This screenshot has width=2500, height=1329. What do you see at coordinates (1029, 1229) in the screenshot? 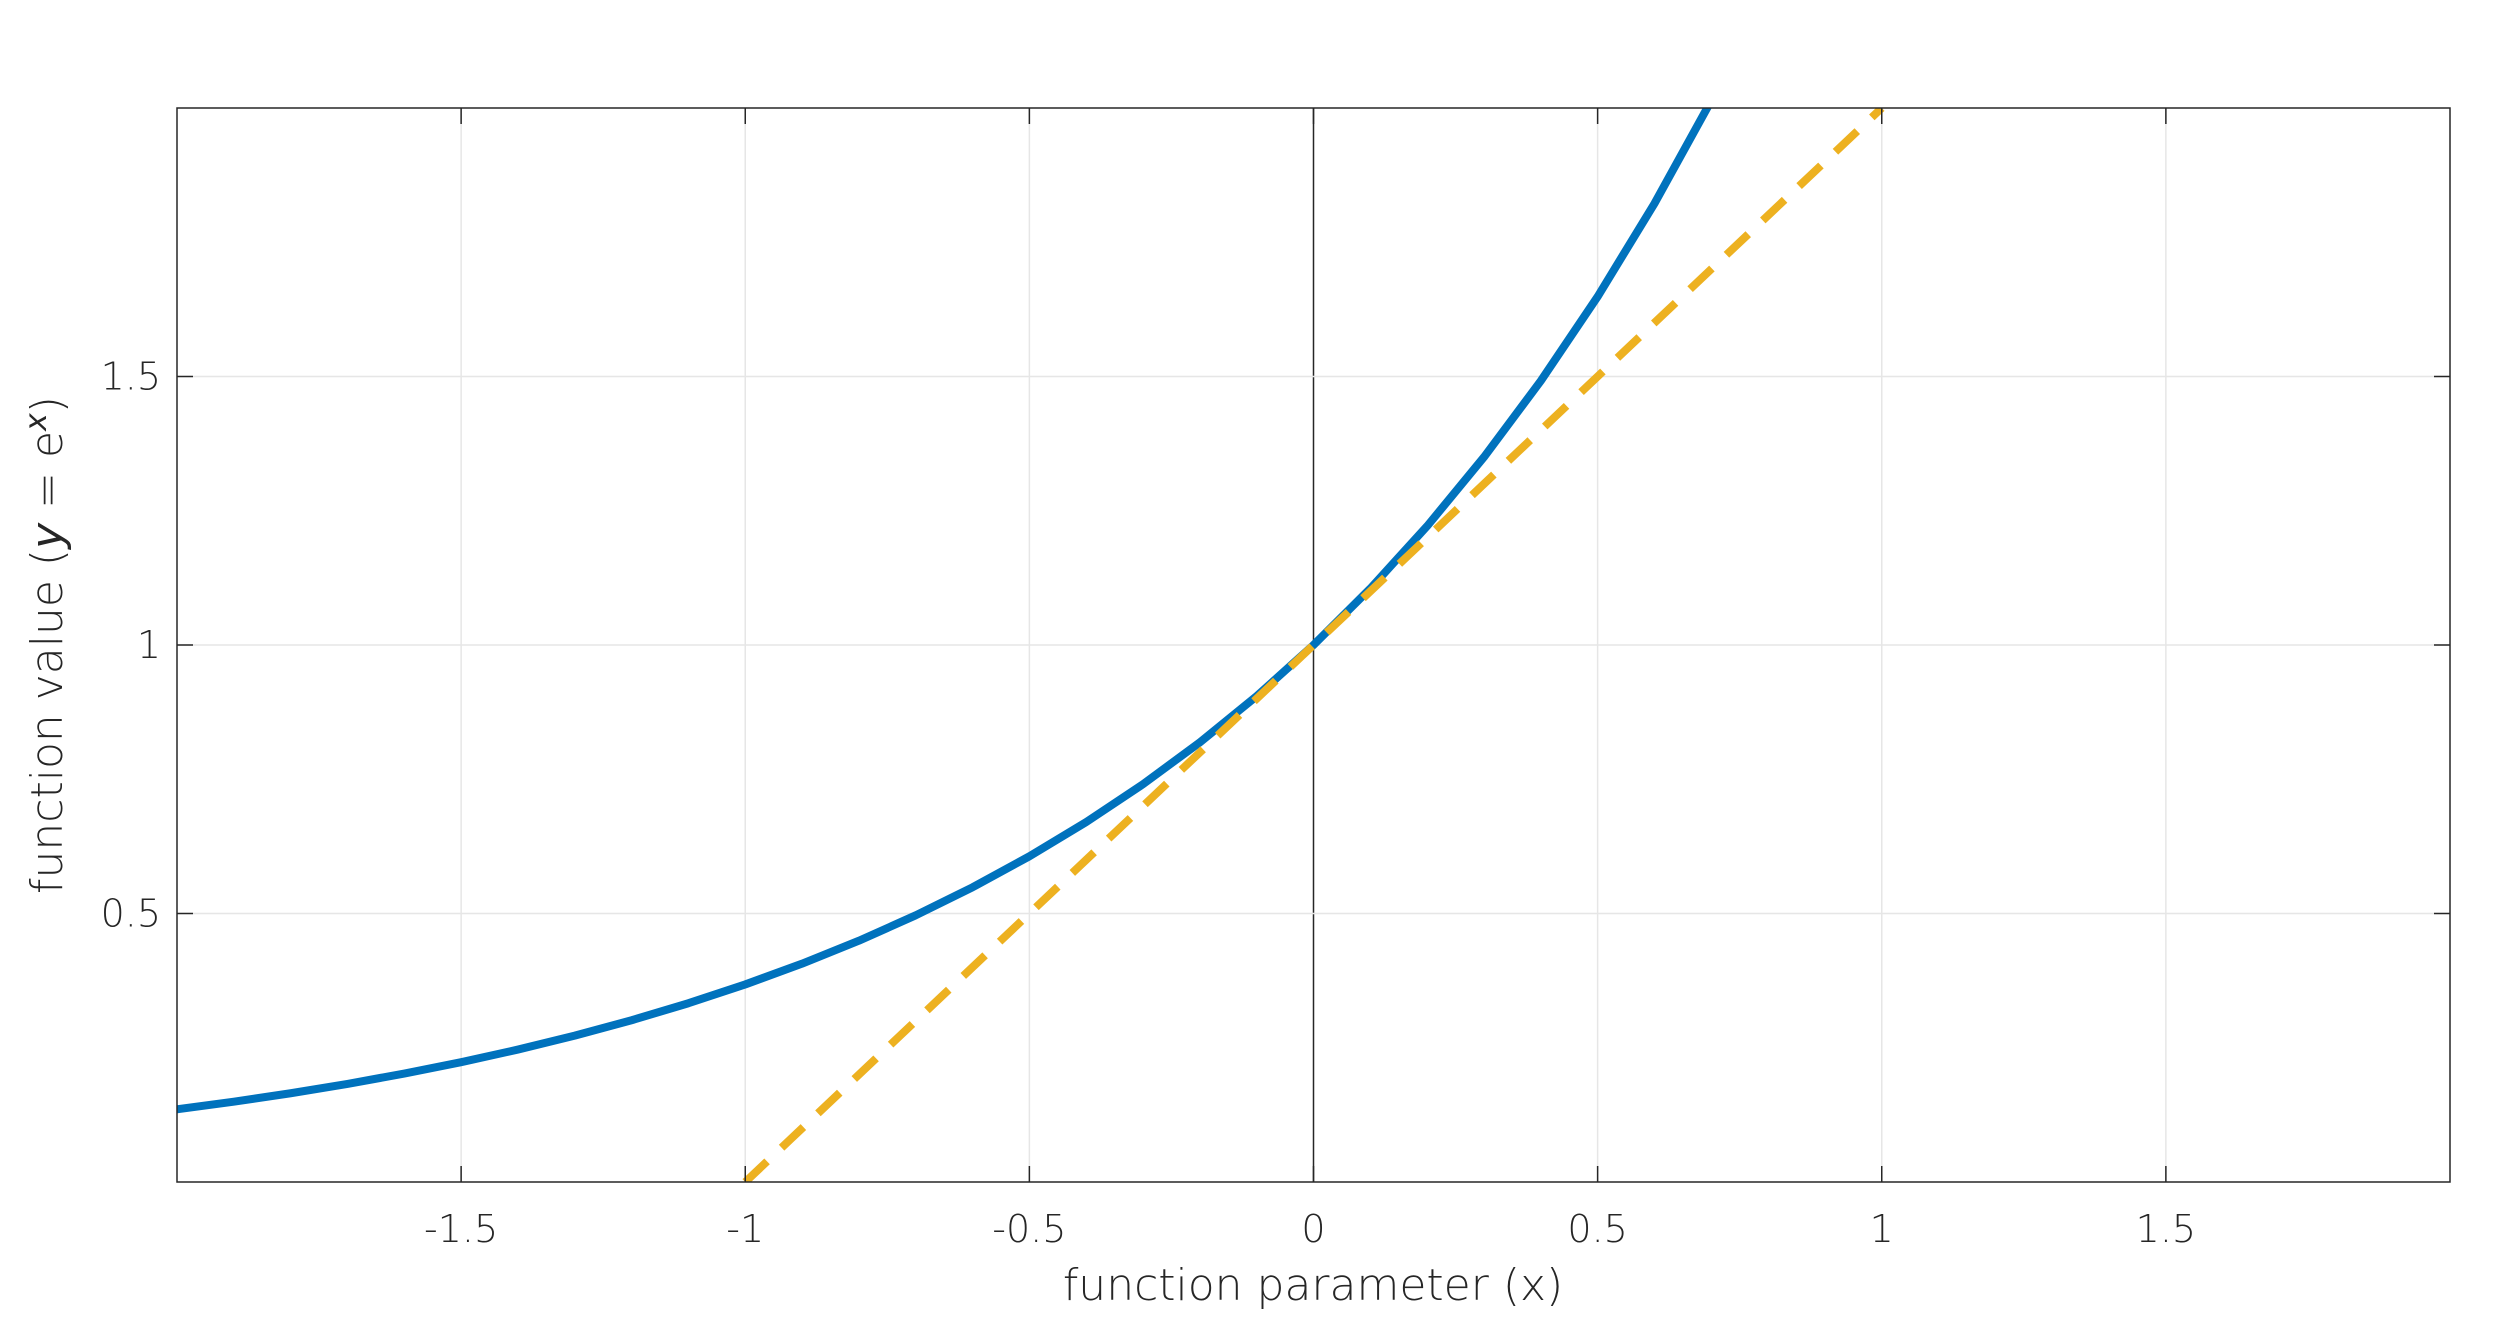
I see `x-tick-label: -0.5` at bounding box center [1029, 1229].